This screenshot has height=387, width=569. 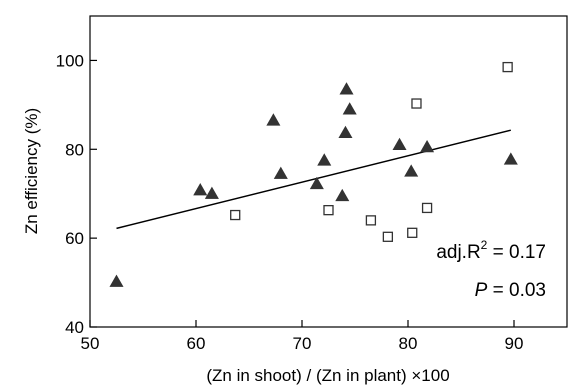 I want to click on y-tick-labels: 40 60 80 100, so click(x=70, y=194).